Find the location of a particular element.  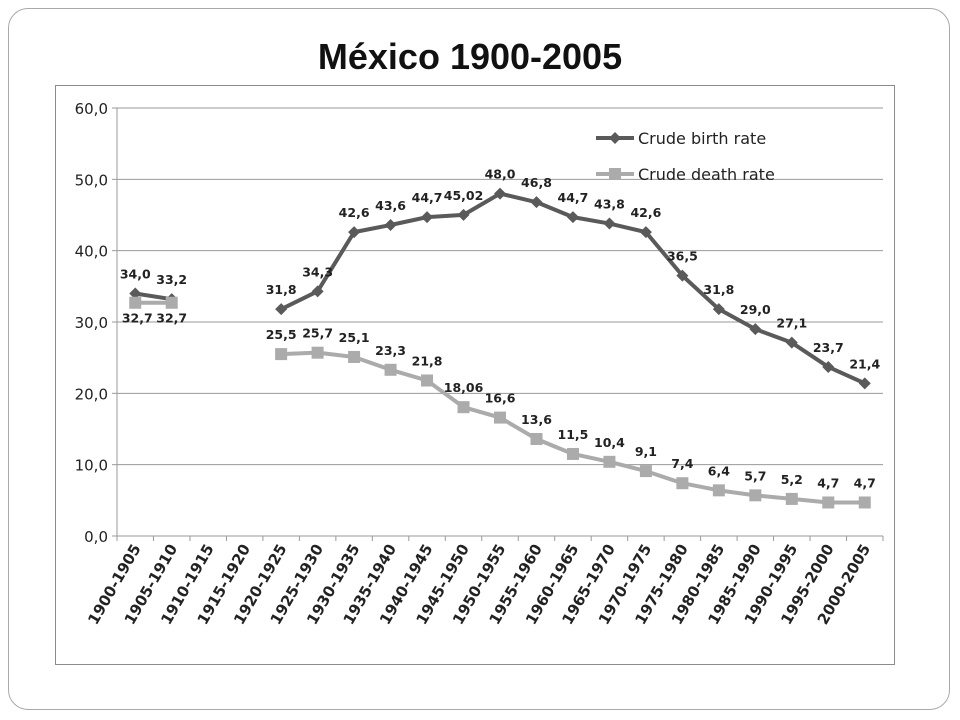

crude-birth-rate-data-label: 36,5 is located at coordinates (682, 256).